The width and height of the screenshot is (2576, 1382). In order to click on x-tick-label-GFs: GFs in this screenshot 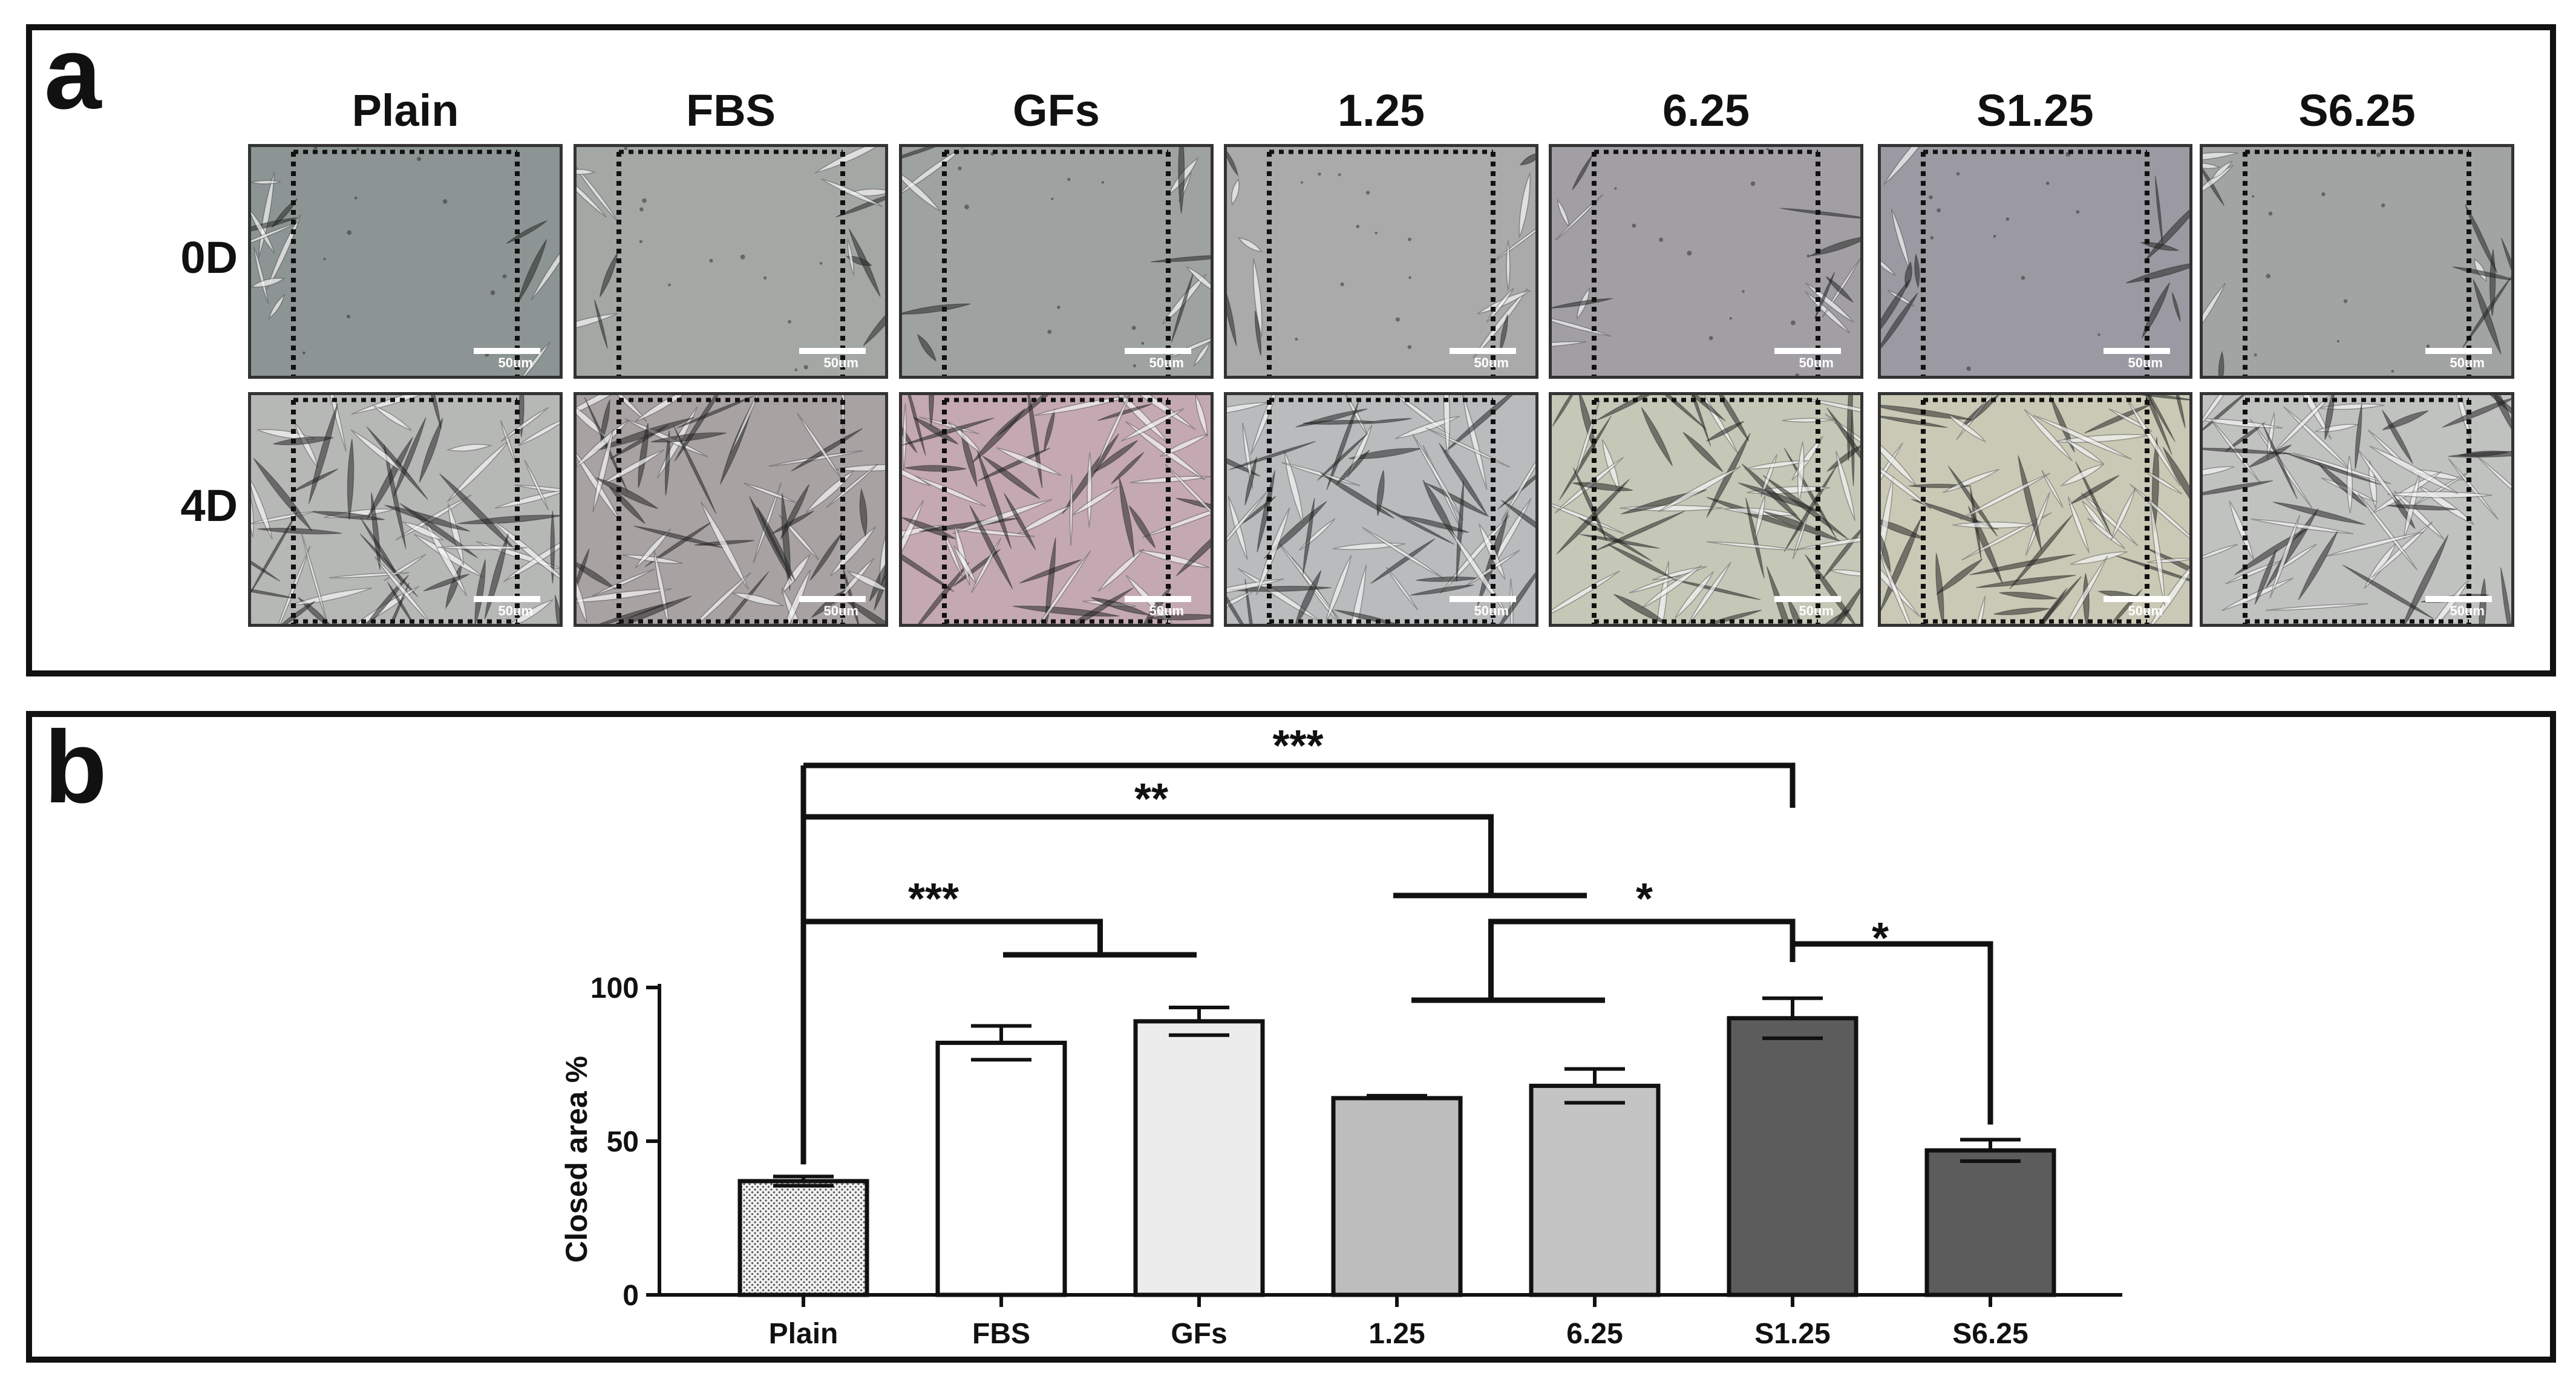, I will do `click(1199, 1334)`.